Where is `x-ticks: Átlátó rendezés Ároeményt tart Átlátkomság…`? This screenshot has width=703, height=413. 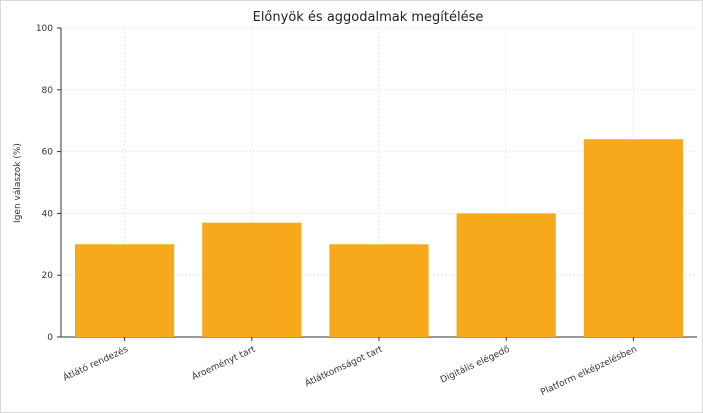 x-ticks: Átlátó rendezés Ároeményt tart Átlátkomság… is located at coordinates (350, 367).